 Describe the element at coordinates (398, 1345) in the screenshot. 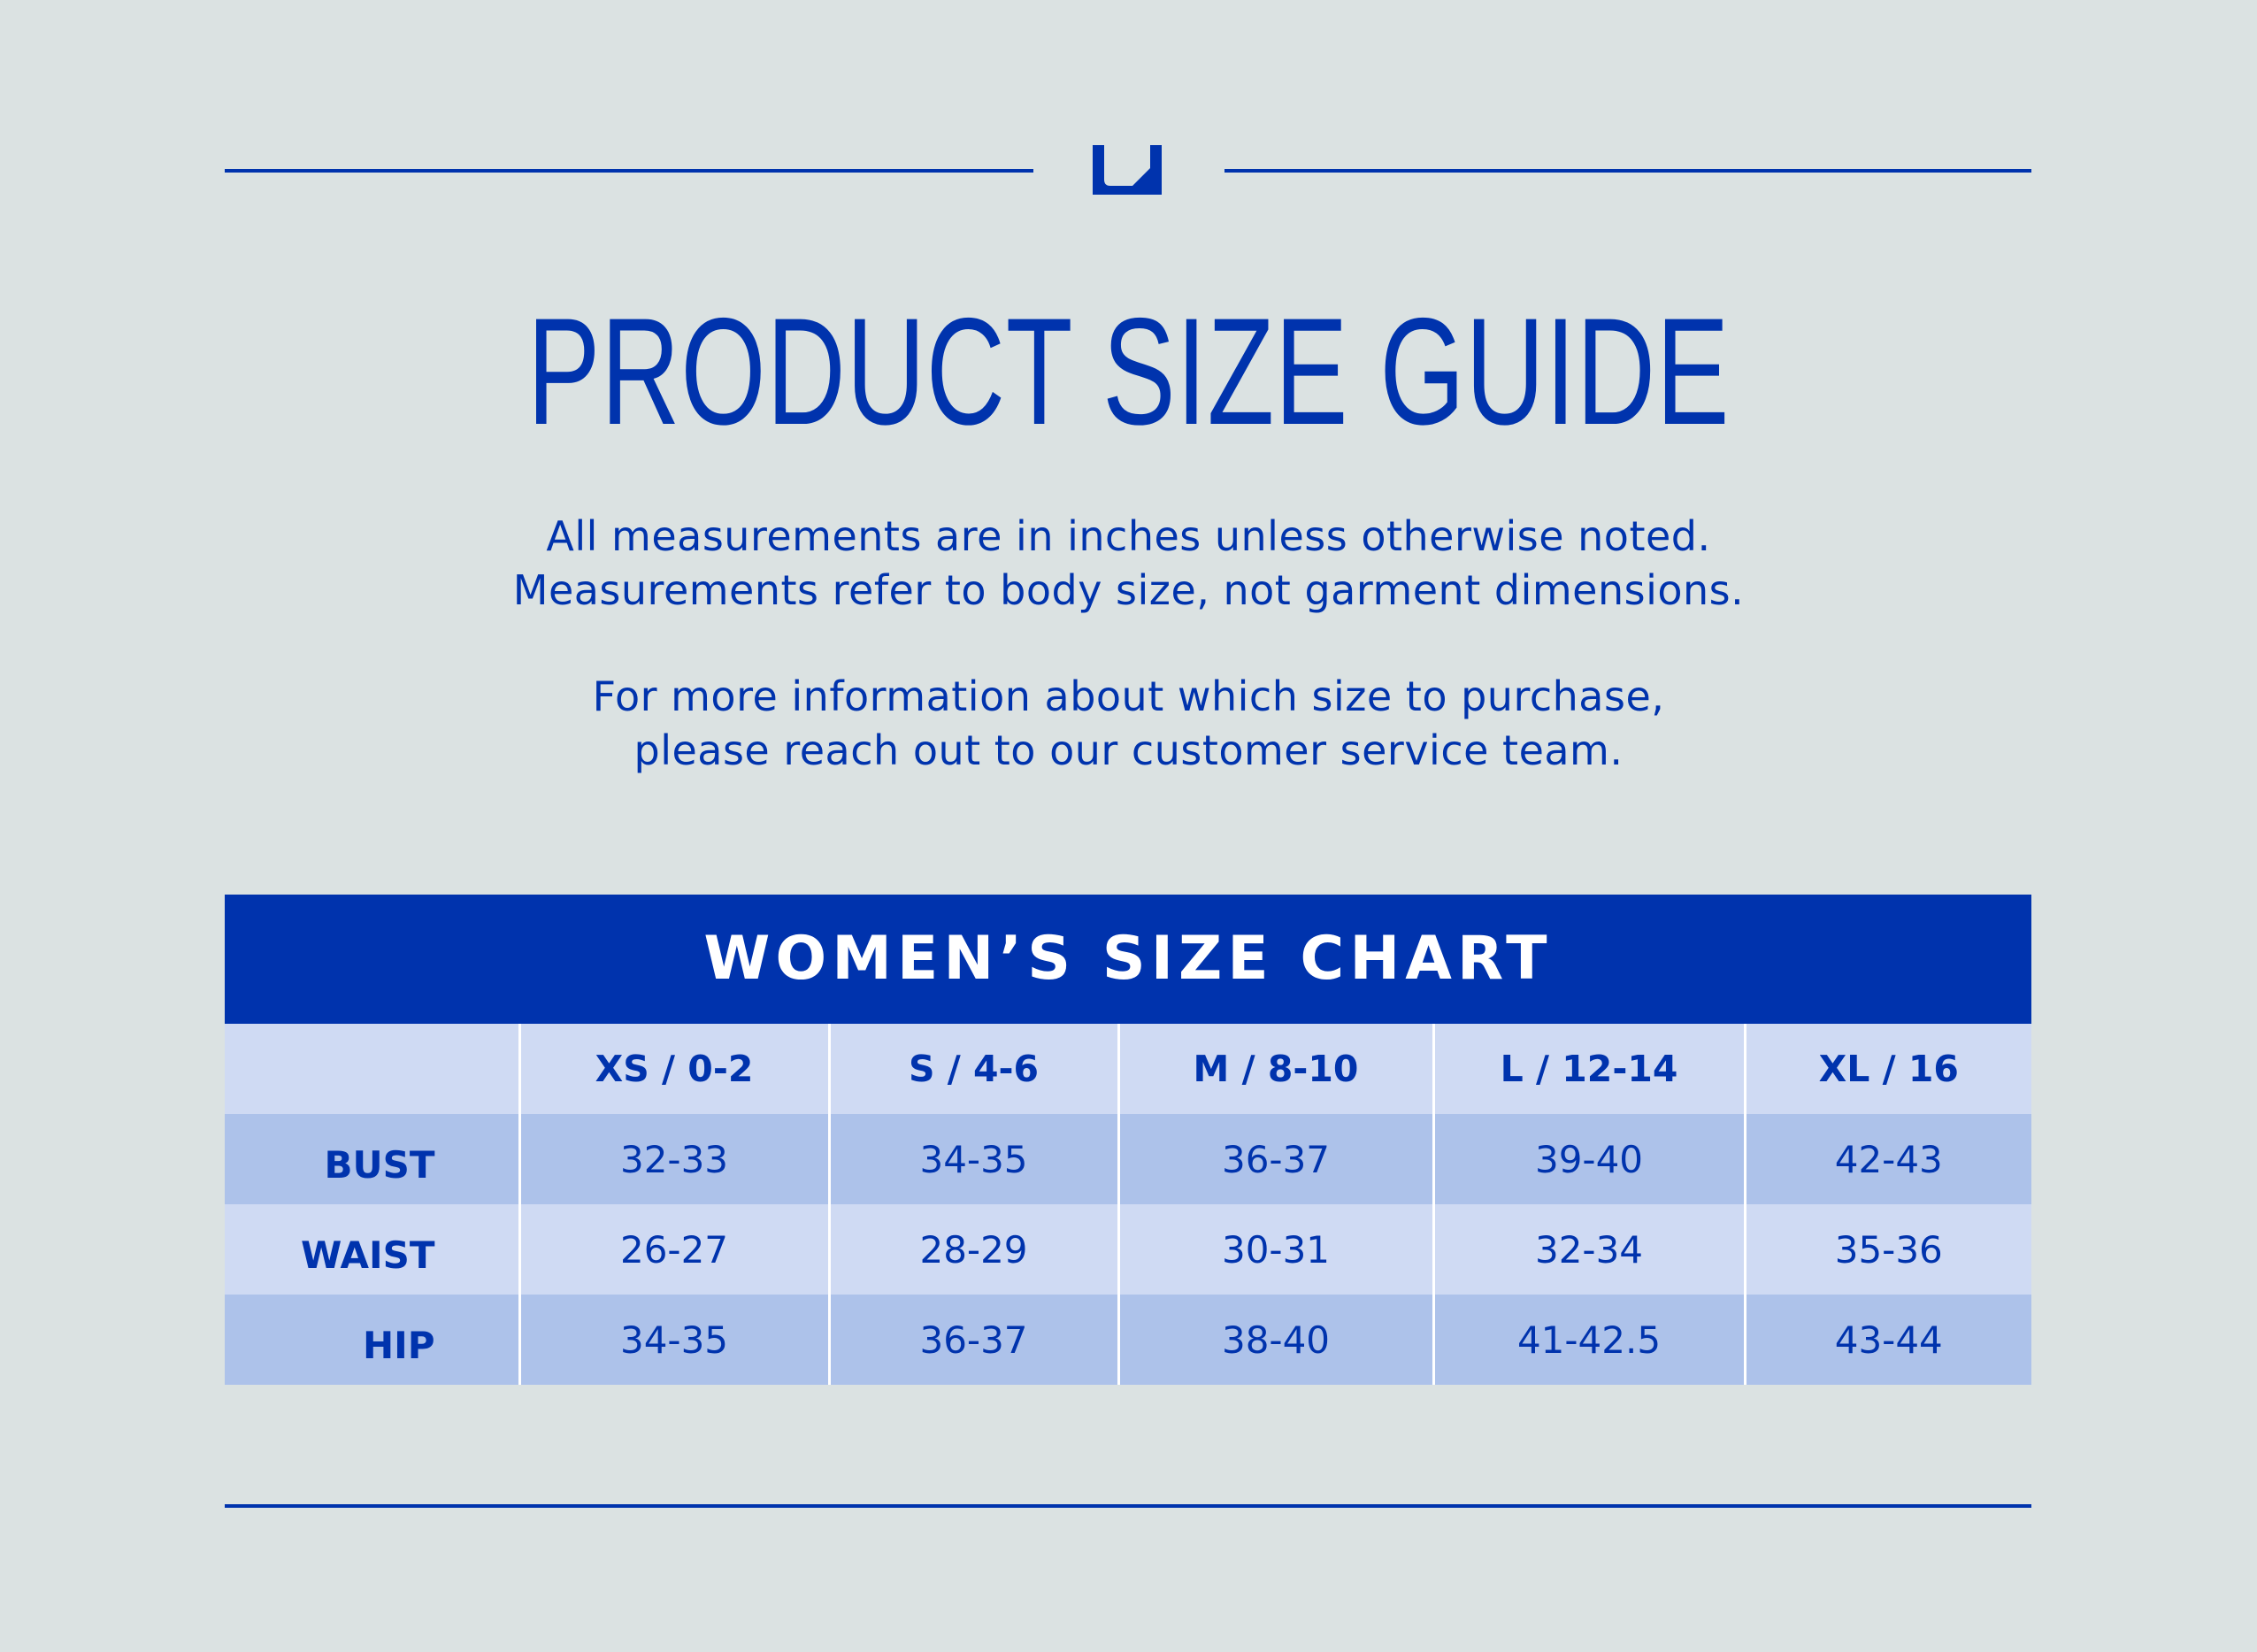

I see `row-label-hip-text: HIP` at that location.